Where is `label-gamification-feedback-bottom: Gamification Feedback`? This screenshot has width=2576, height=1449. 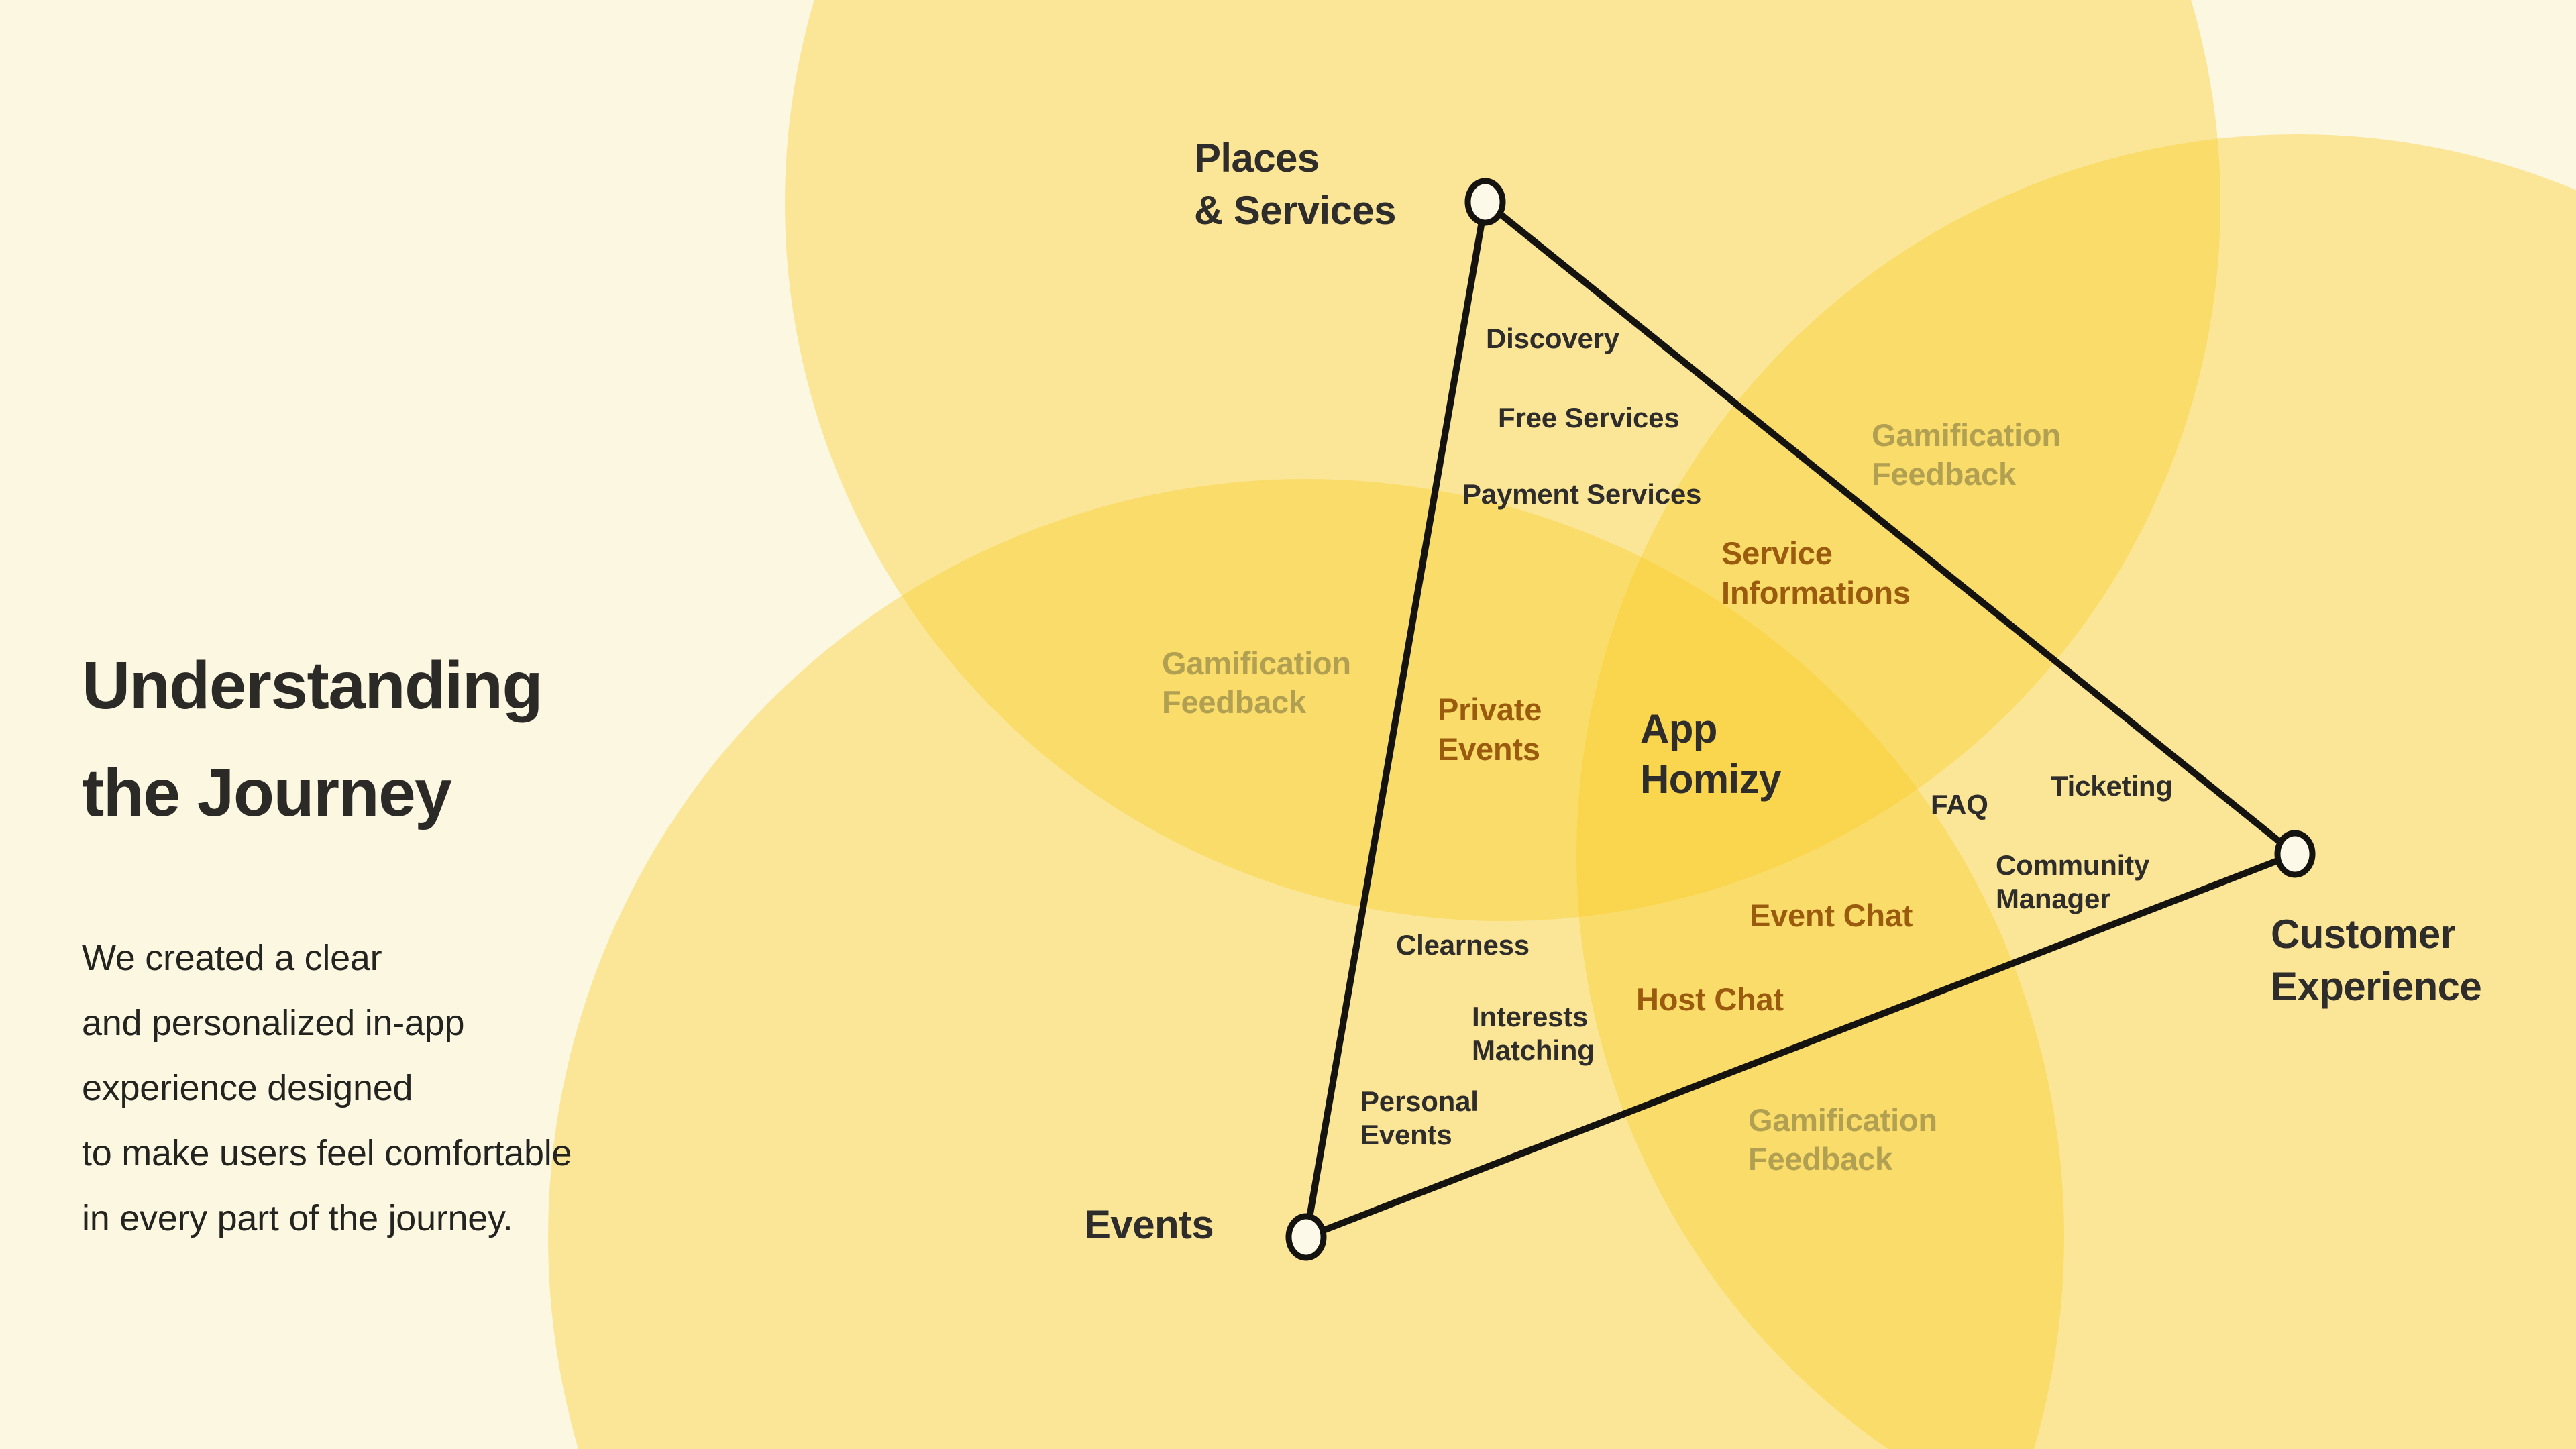
label-gamification-feedback-bottom: Gamification Feedback is located at coordinates (1842, 1139).